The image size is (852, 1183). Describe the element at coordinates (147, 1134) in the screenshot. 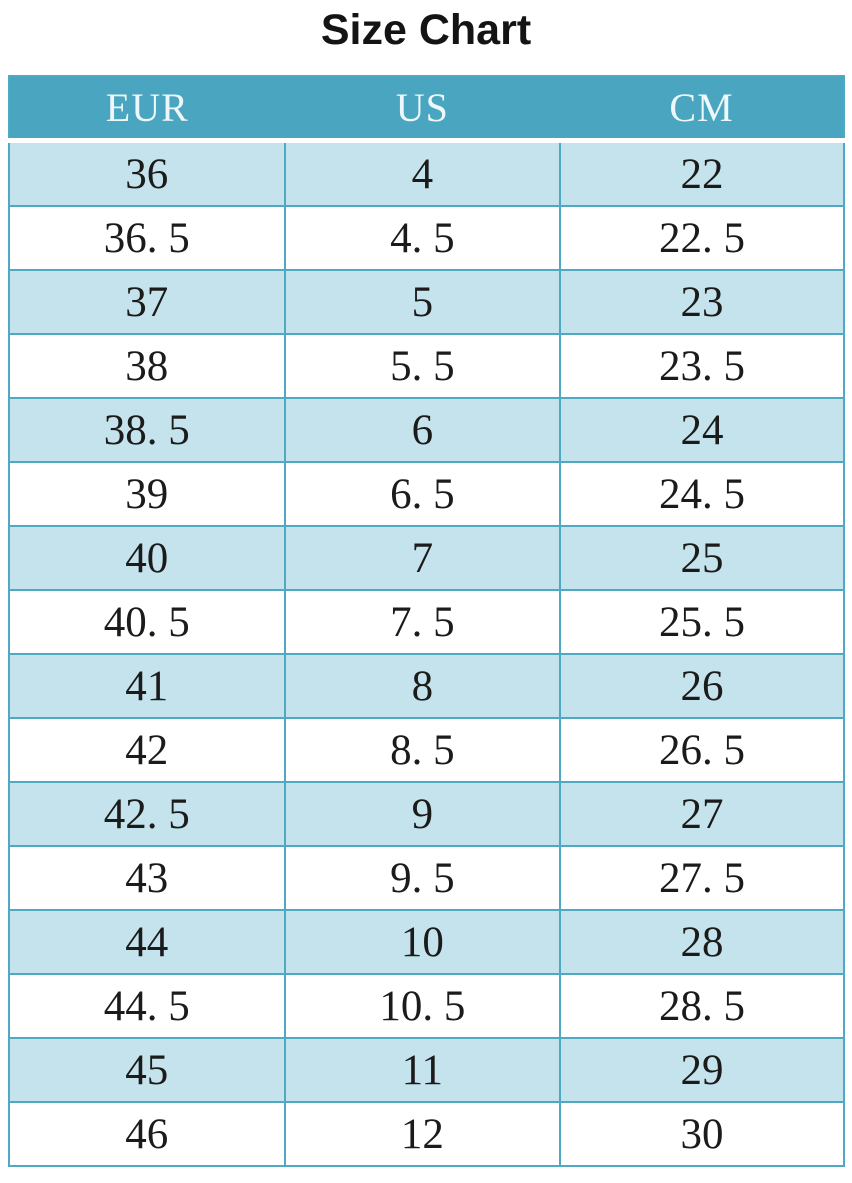

I see `table-cell: 46` at that location.